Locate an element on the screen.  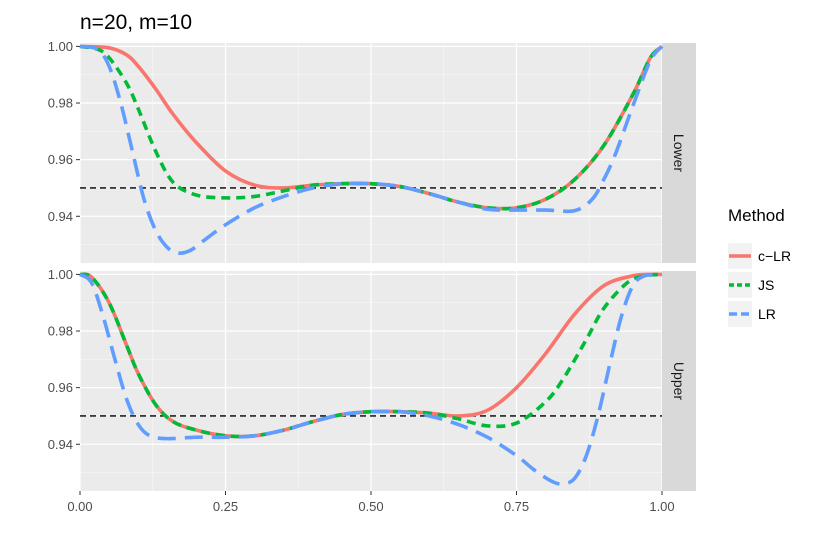
legend-title: Method is located at coordinates (756, 215).